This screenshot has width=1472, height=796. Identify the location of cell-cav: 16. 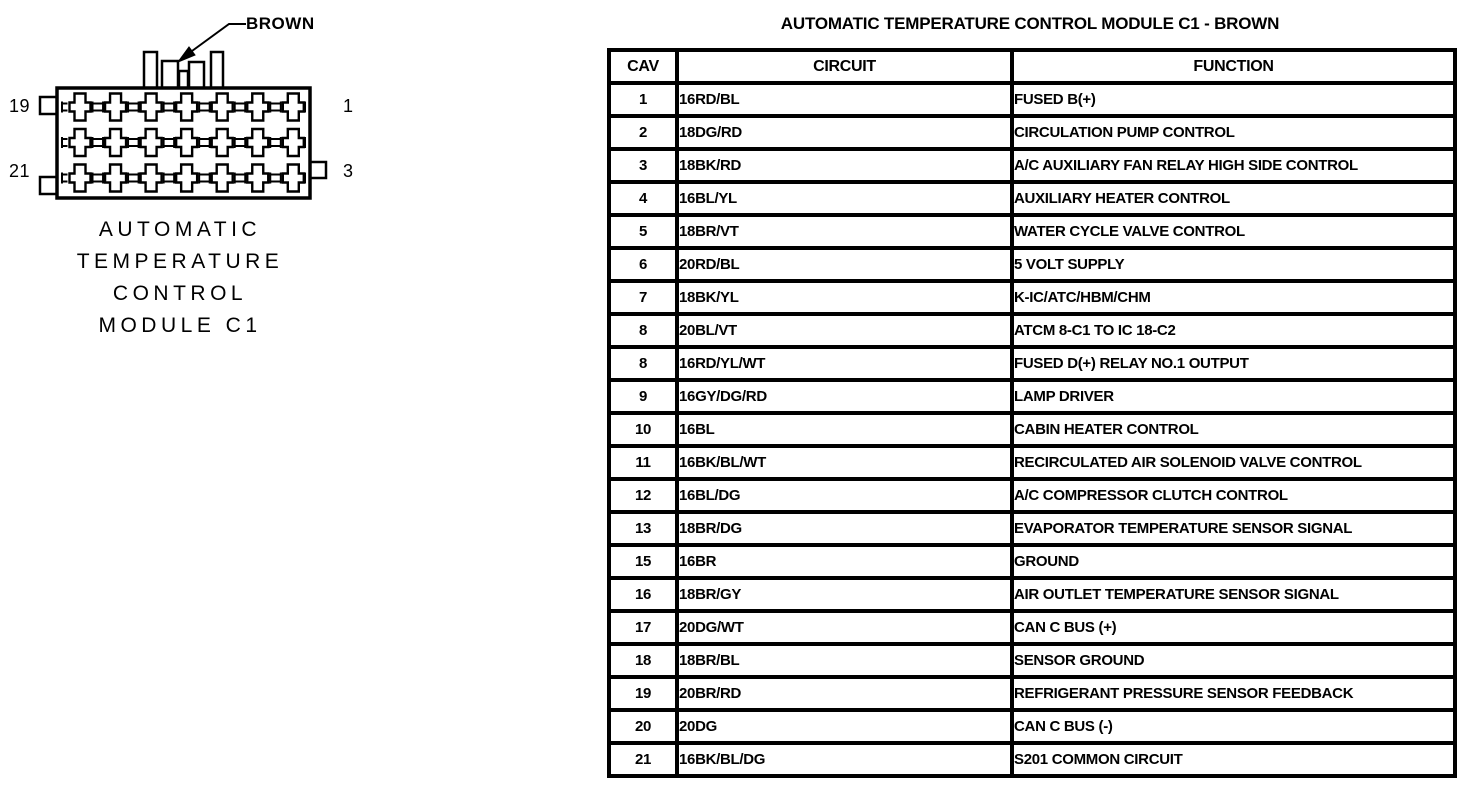
(643, 594).